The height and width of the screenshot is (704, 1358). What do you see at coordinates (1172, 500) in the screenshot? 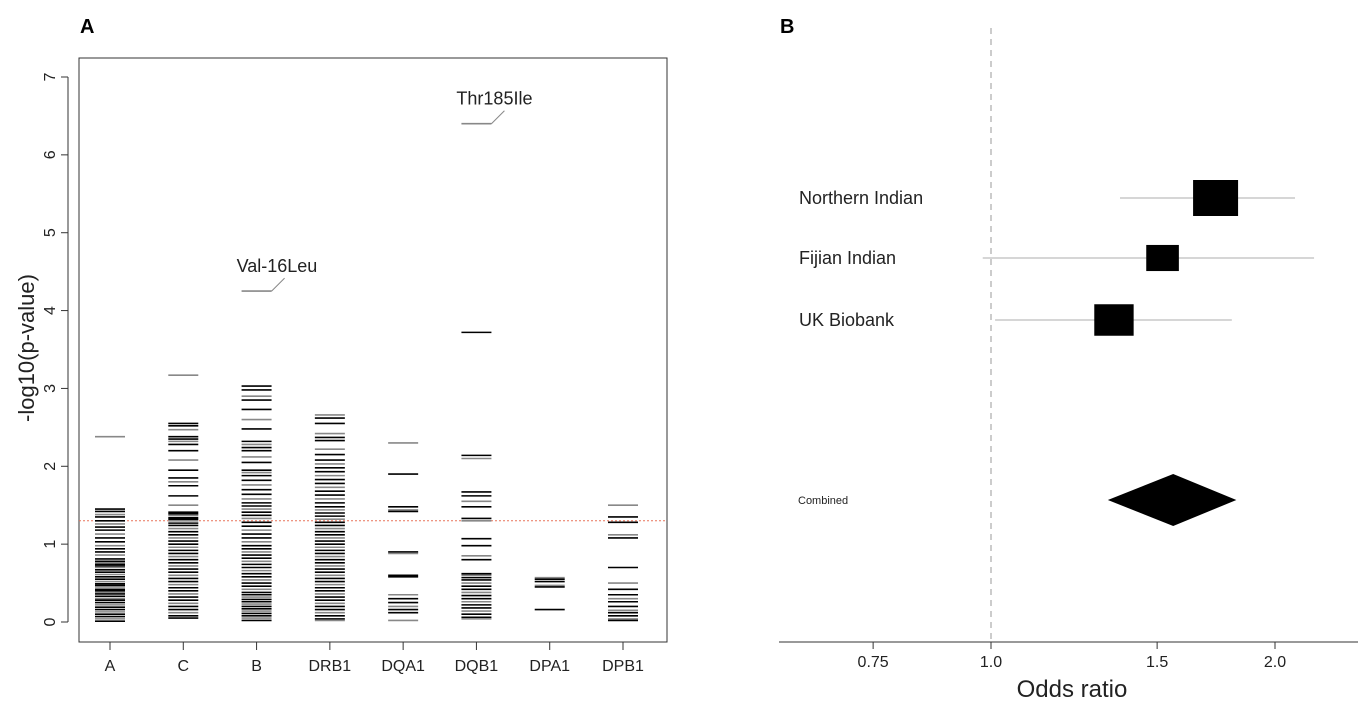
I see `combined-estimate-diamond` at bounding box center [1172, 500].